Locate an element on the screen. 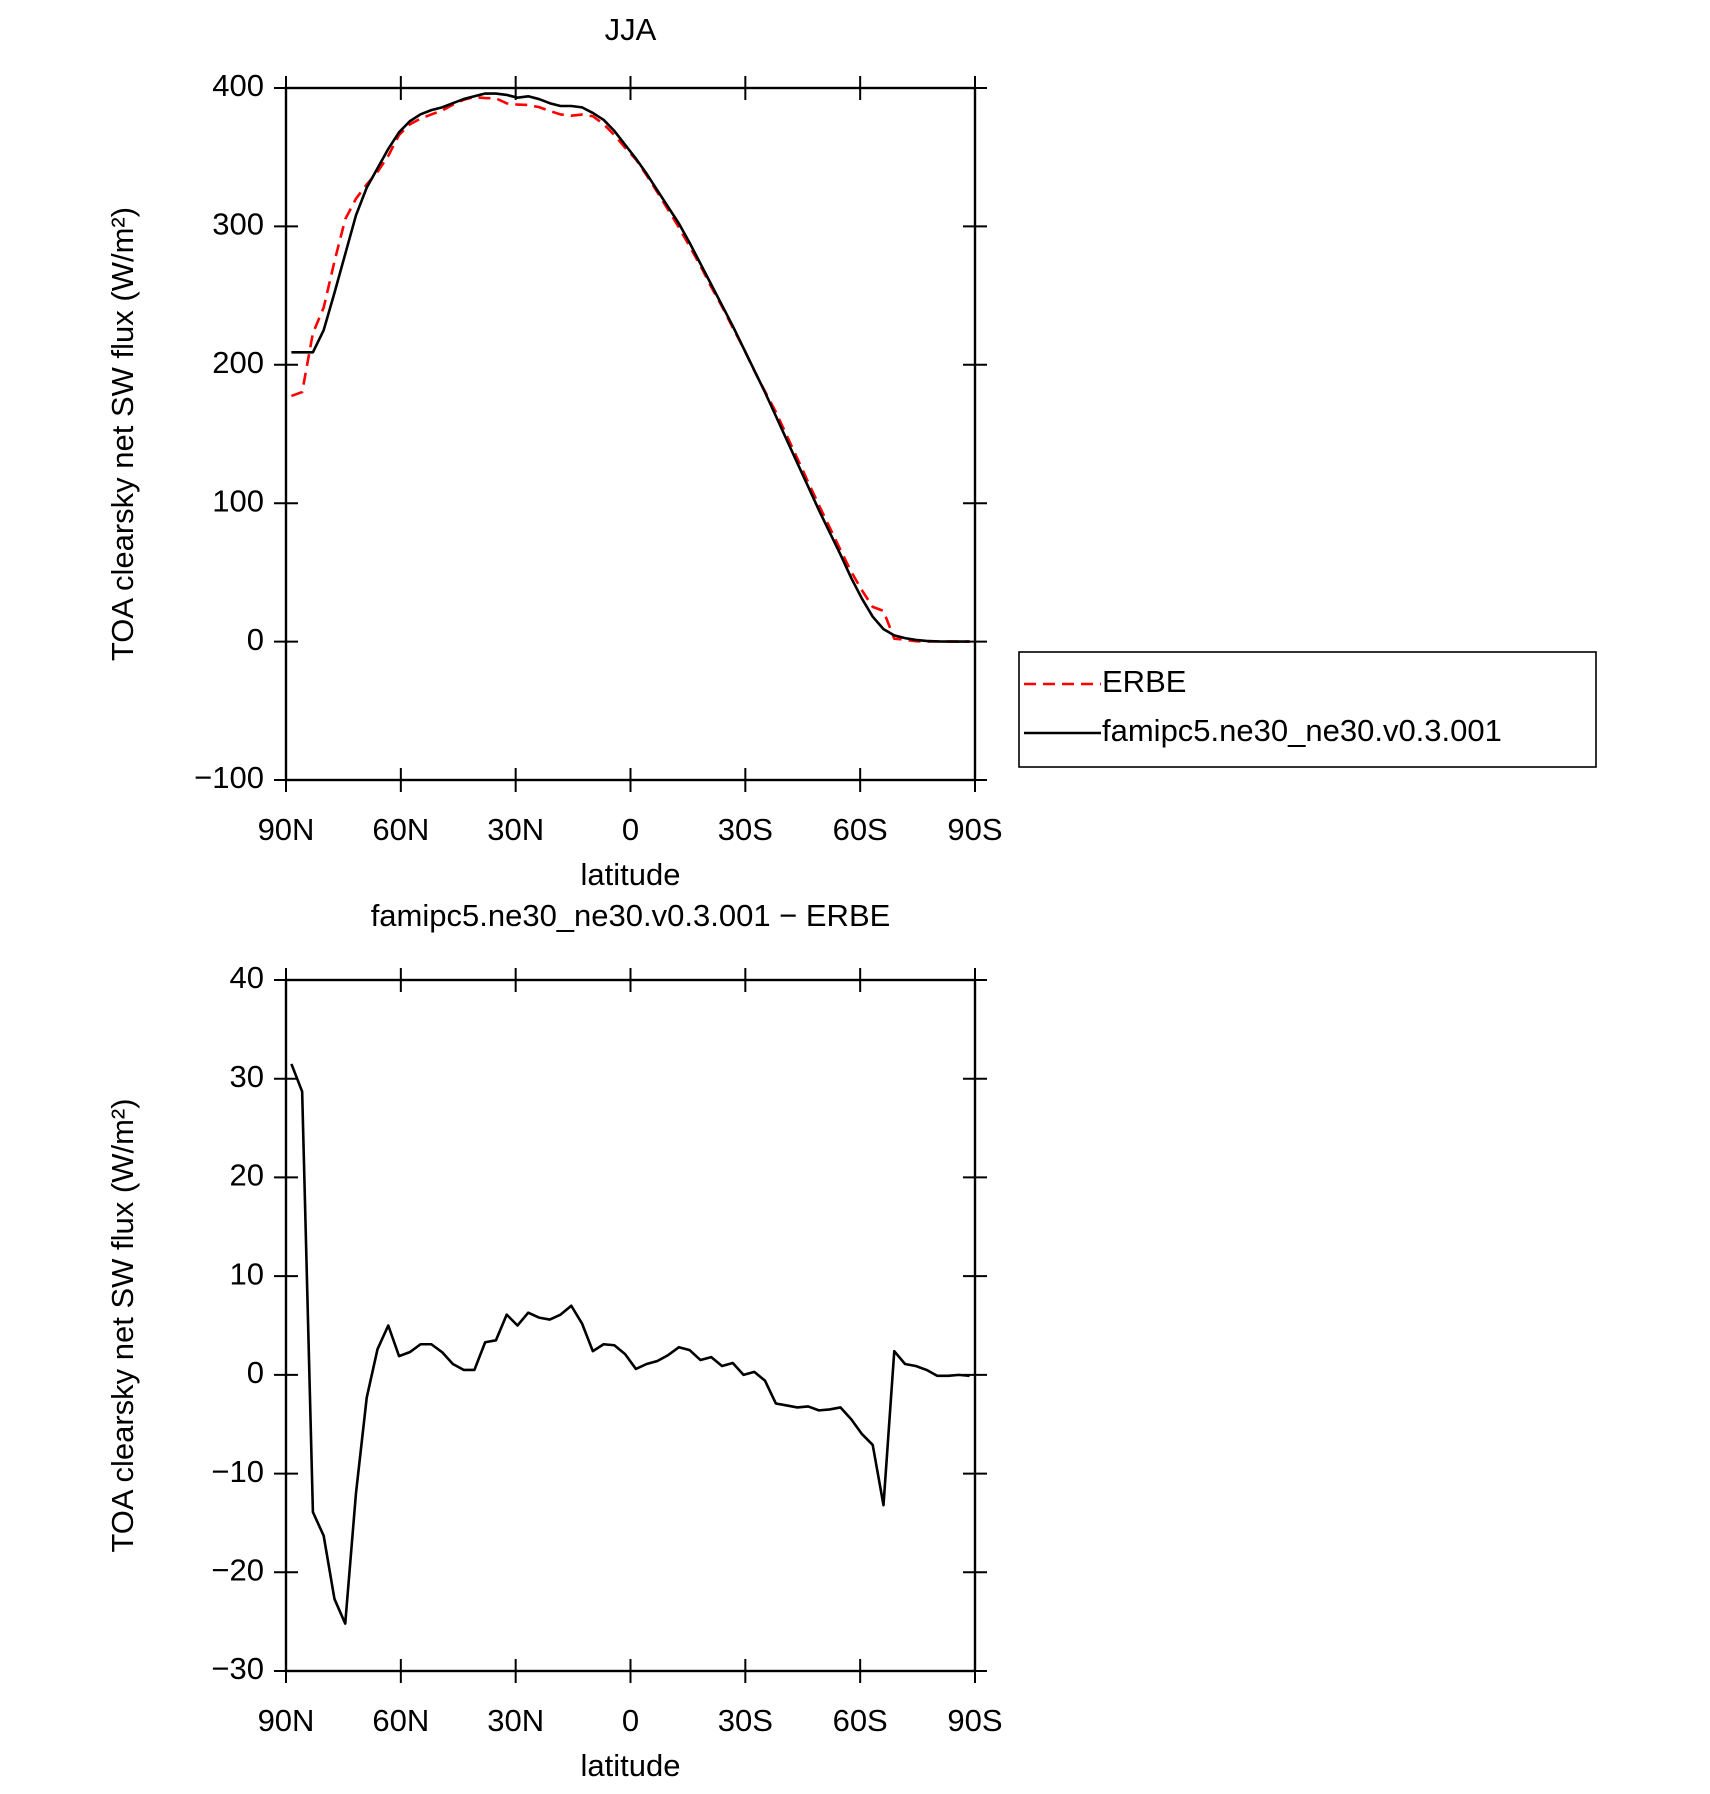  y-tick-label: 200 is located at coordinates (238, 362).